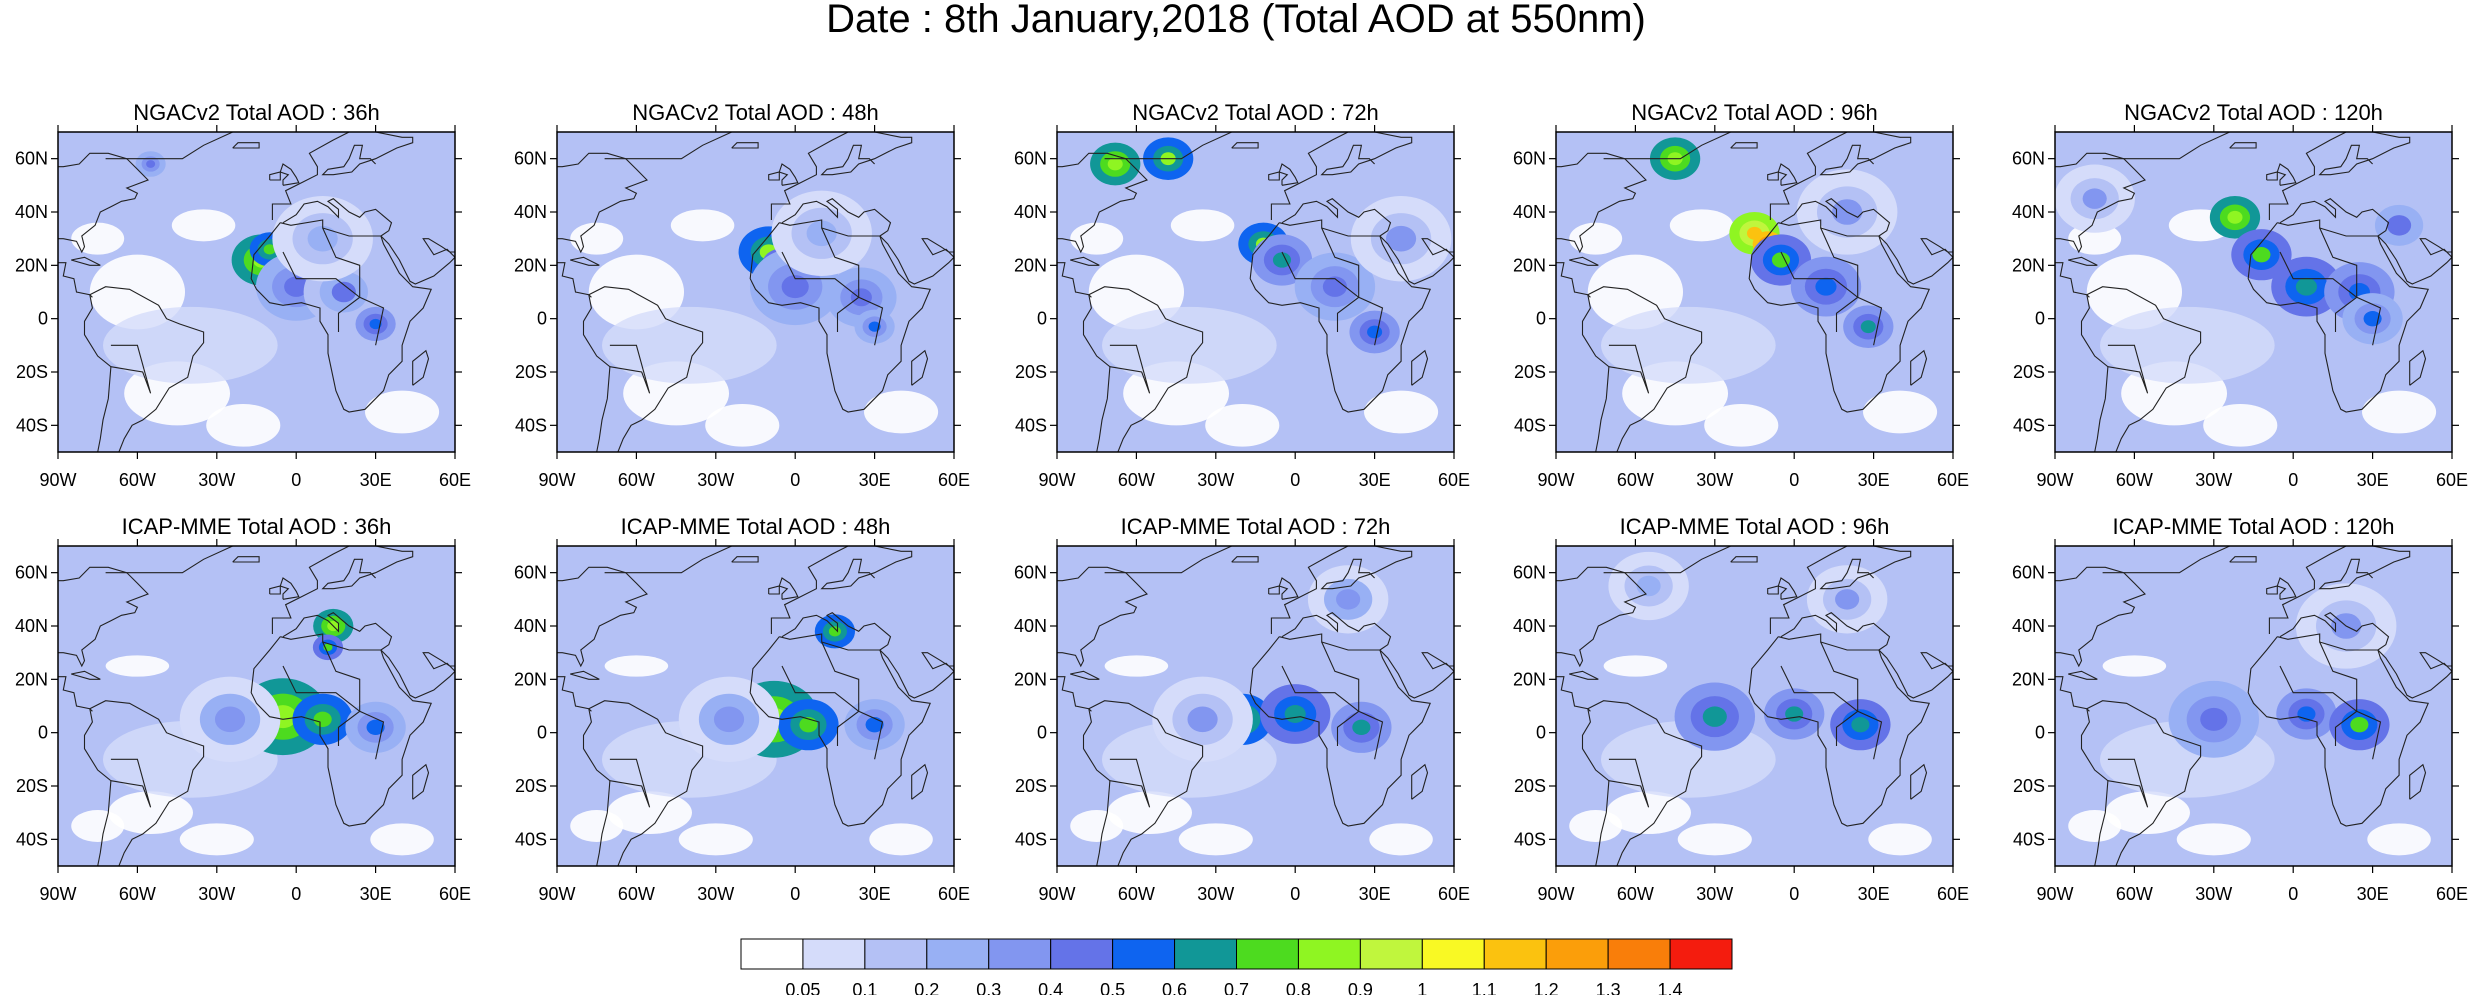 The image size is (2472, 995). Describe the element at coordinates (926, 987) in the screenshot. I see `colorbar-label: 0.2` at that location.